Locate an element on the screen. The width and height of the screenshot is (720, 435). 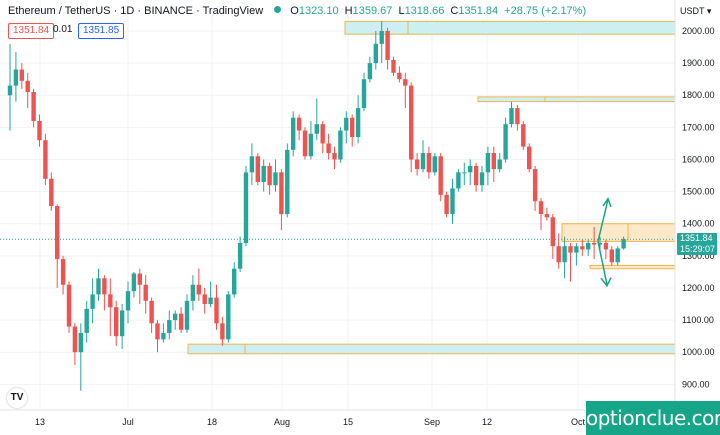
price-tick-label: 1500.00 is located at coordinates (698, 192).